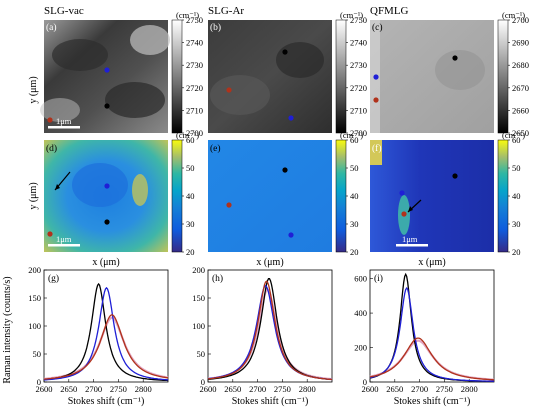  Describe the element at coordinates (444, 389) in the screenshot. I see `x-tick-label: 2750` at that location.